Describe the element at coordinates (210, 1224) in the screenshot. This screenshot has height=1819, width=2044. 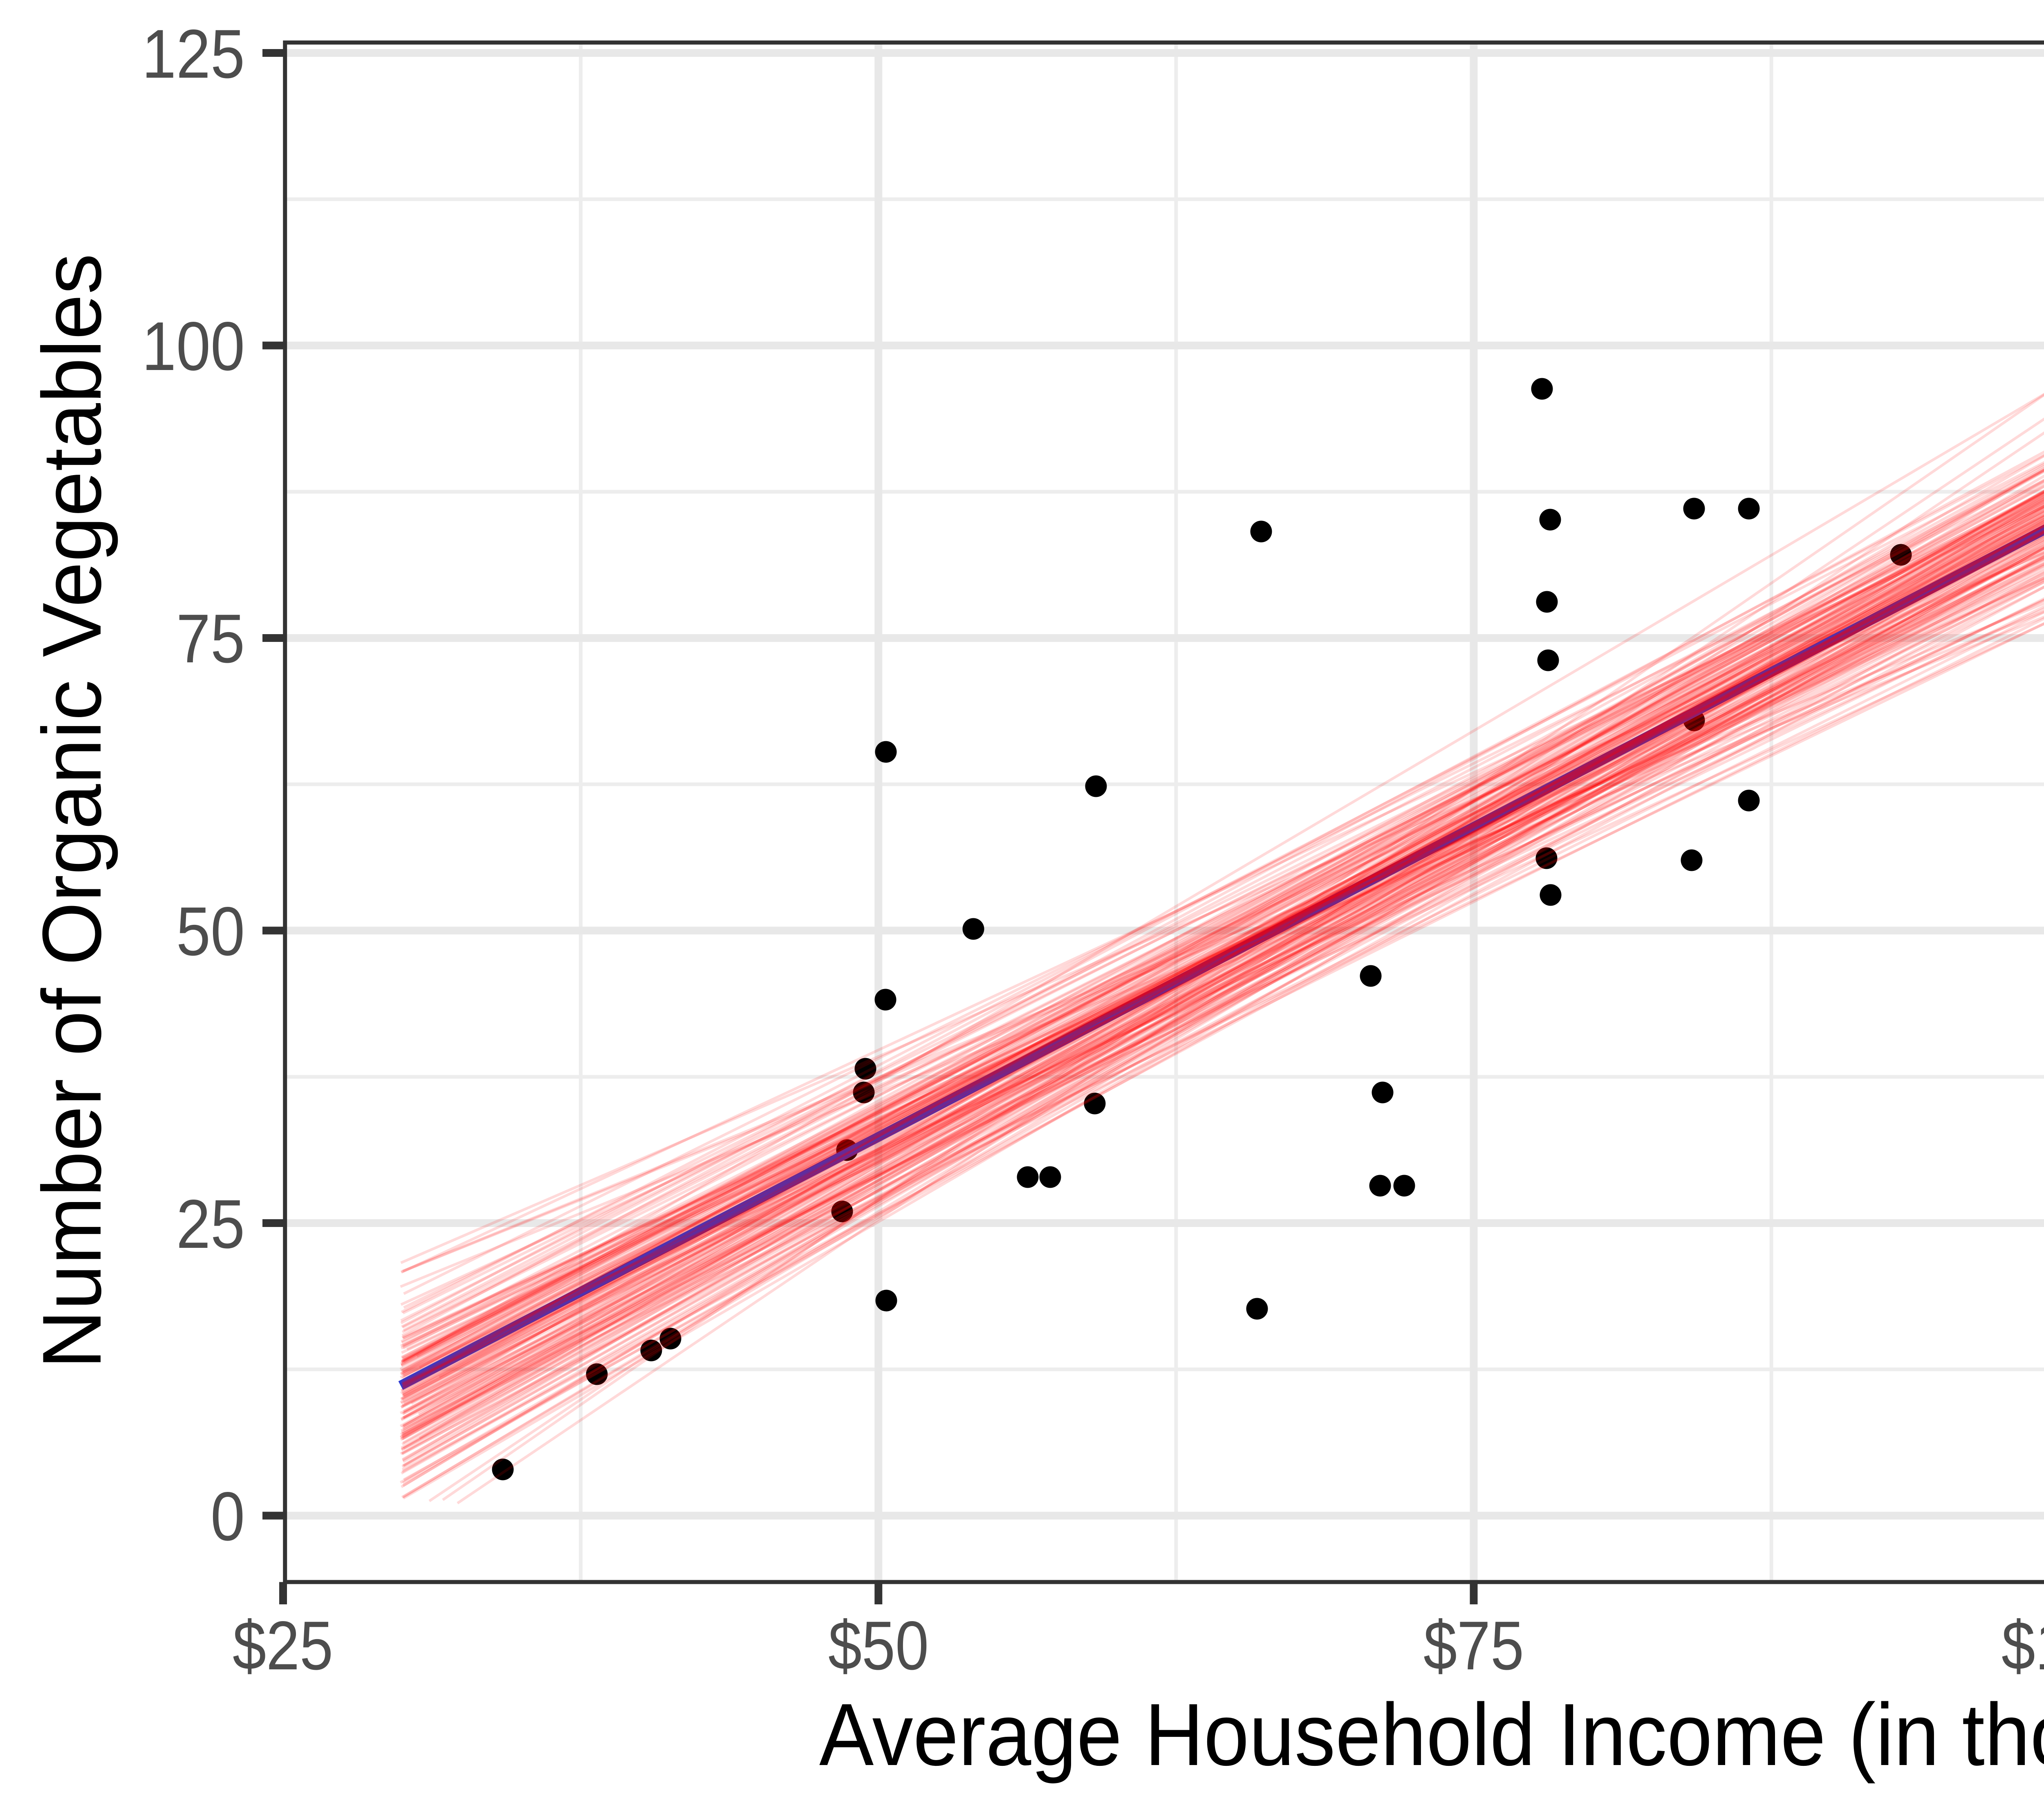
I see `svg-text: 25` at that location.